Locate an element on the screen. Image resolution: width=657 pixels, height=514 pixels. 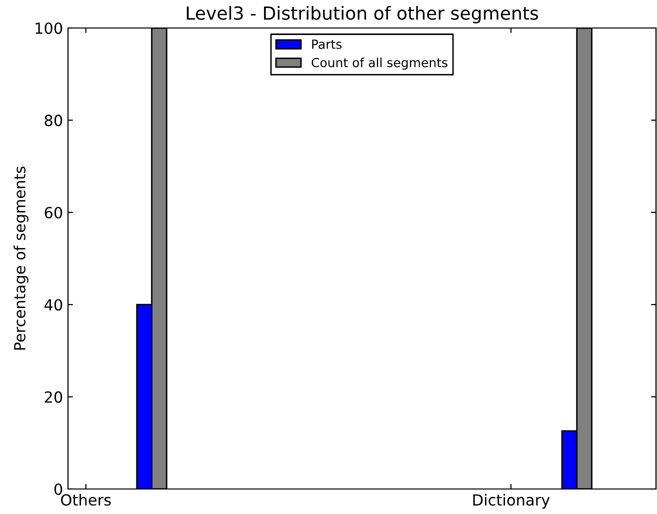
chart-title: Level3 - Distribution of other segments is located at coordinates (362, 15).